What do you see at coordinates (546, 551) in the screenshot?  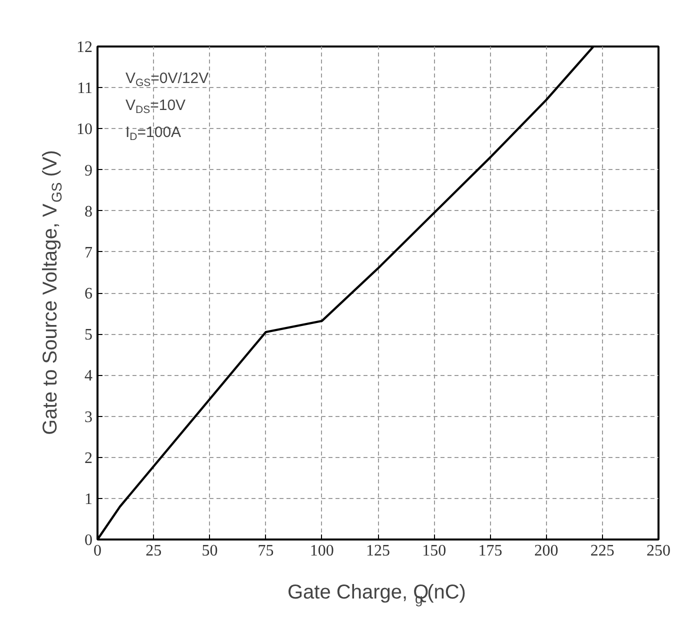 I see `x-tick-label: 200` at bounding box center [546, 551].